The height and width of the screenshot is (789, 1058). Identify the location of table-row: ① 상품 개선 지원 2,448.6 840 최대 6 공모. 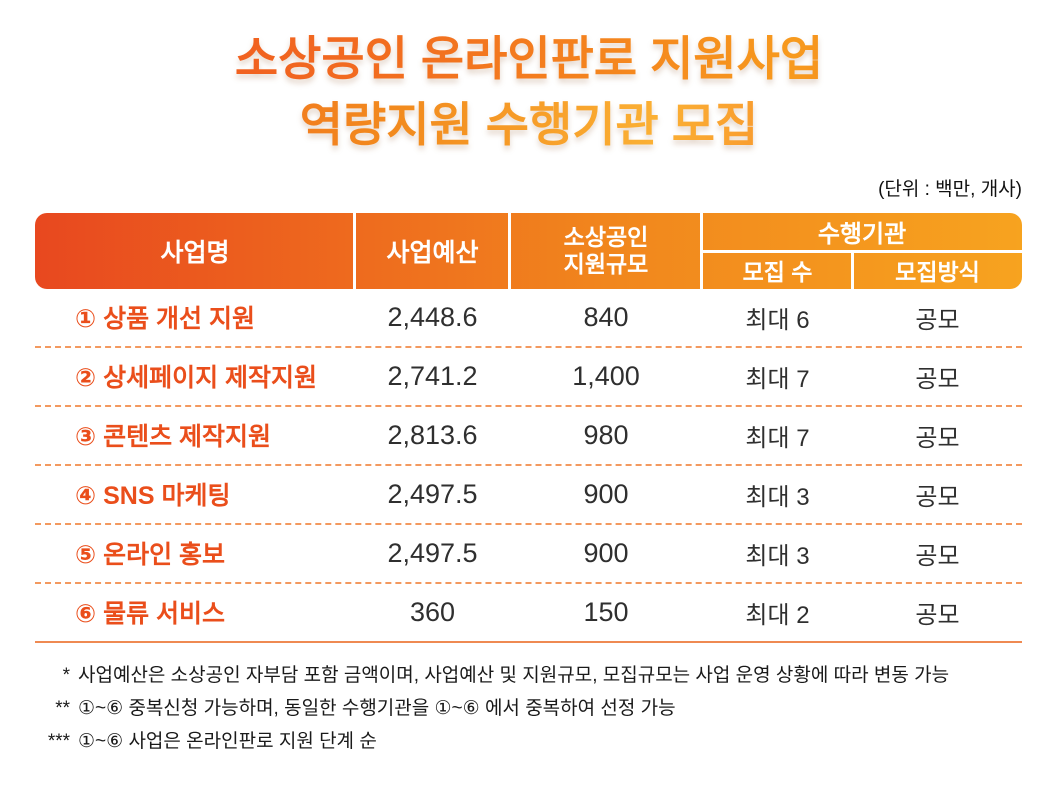
(528, 318).